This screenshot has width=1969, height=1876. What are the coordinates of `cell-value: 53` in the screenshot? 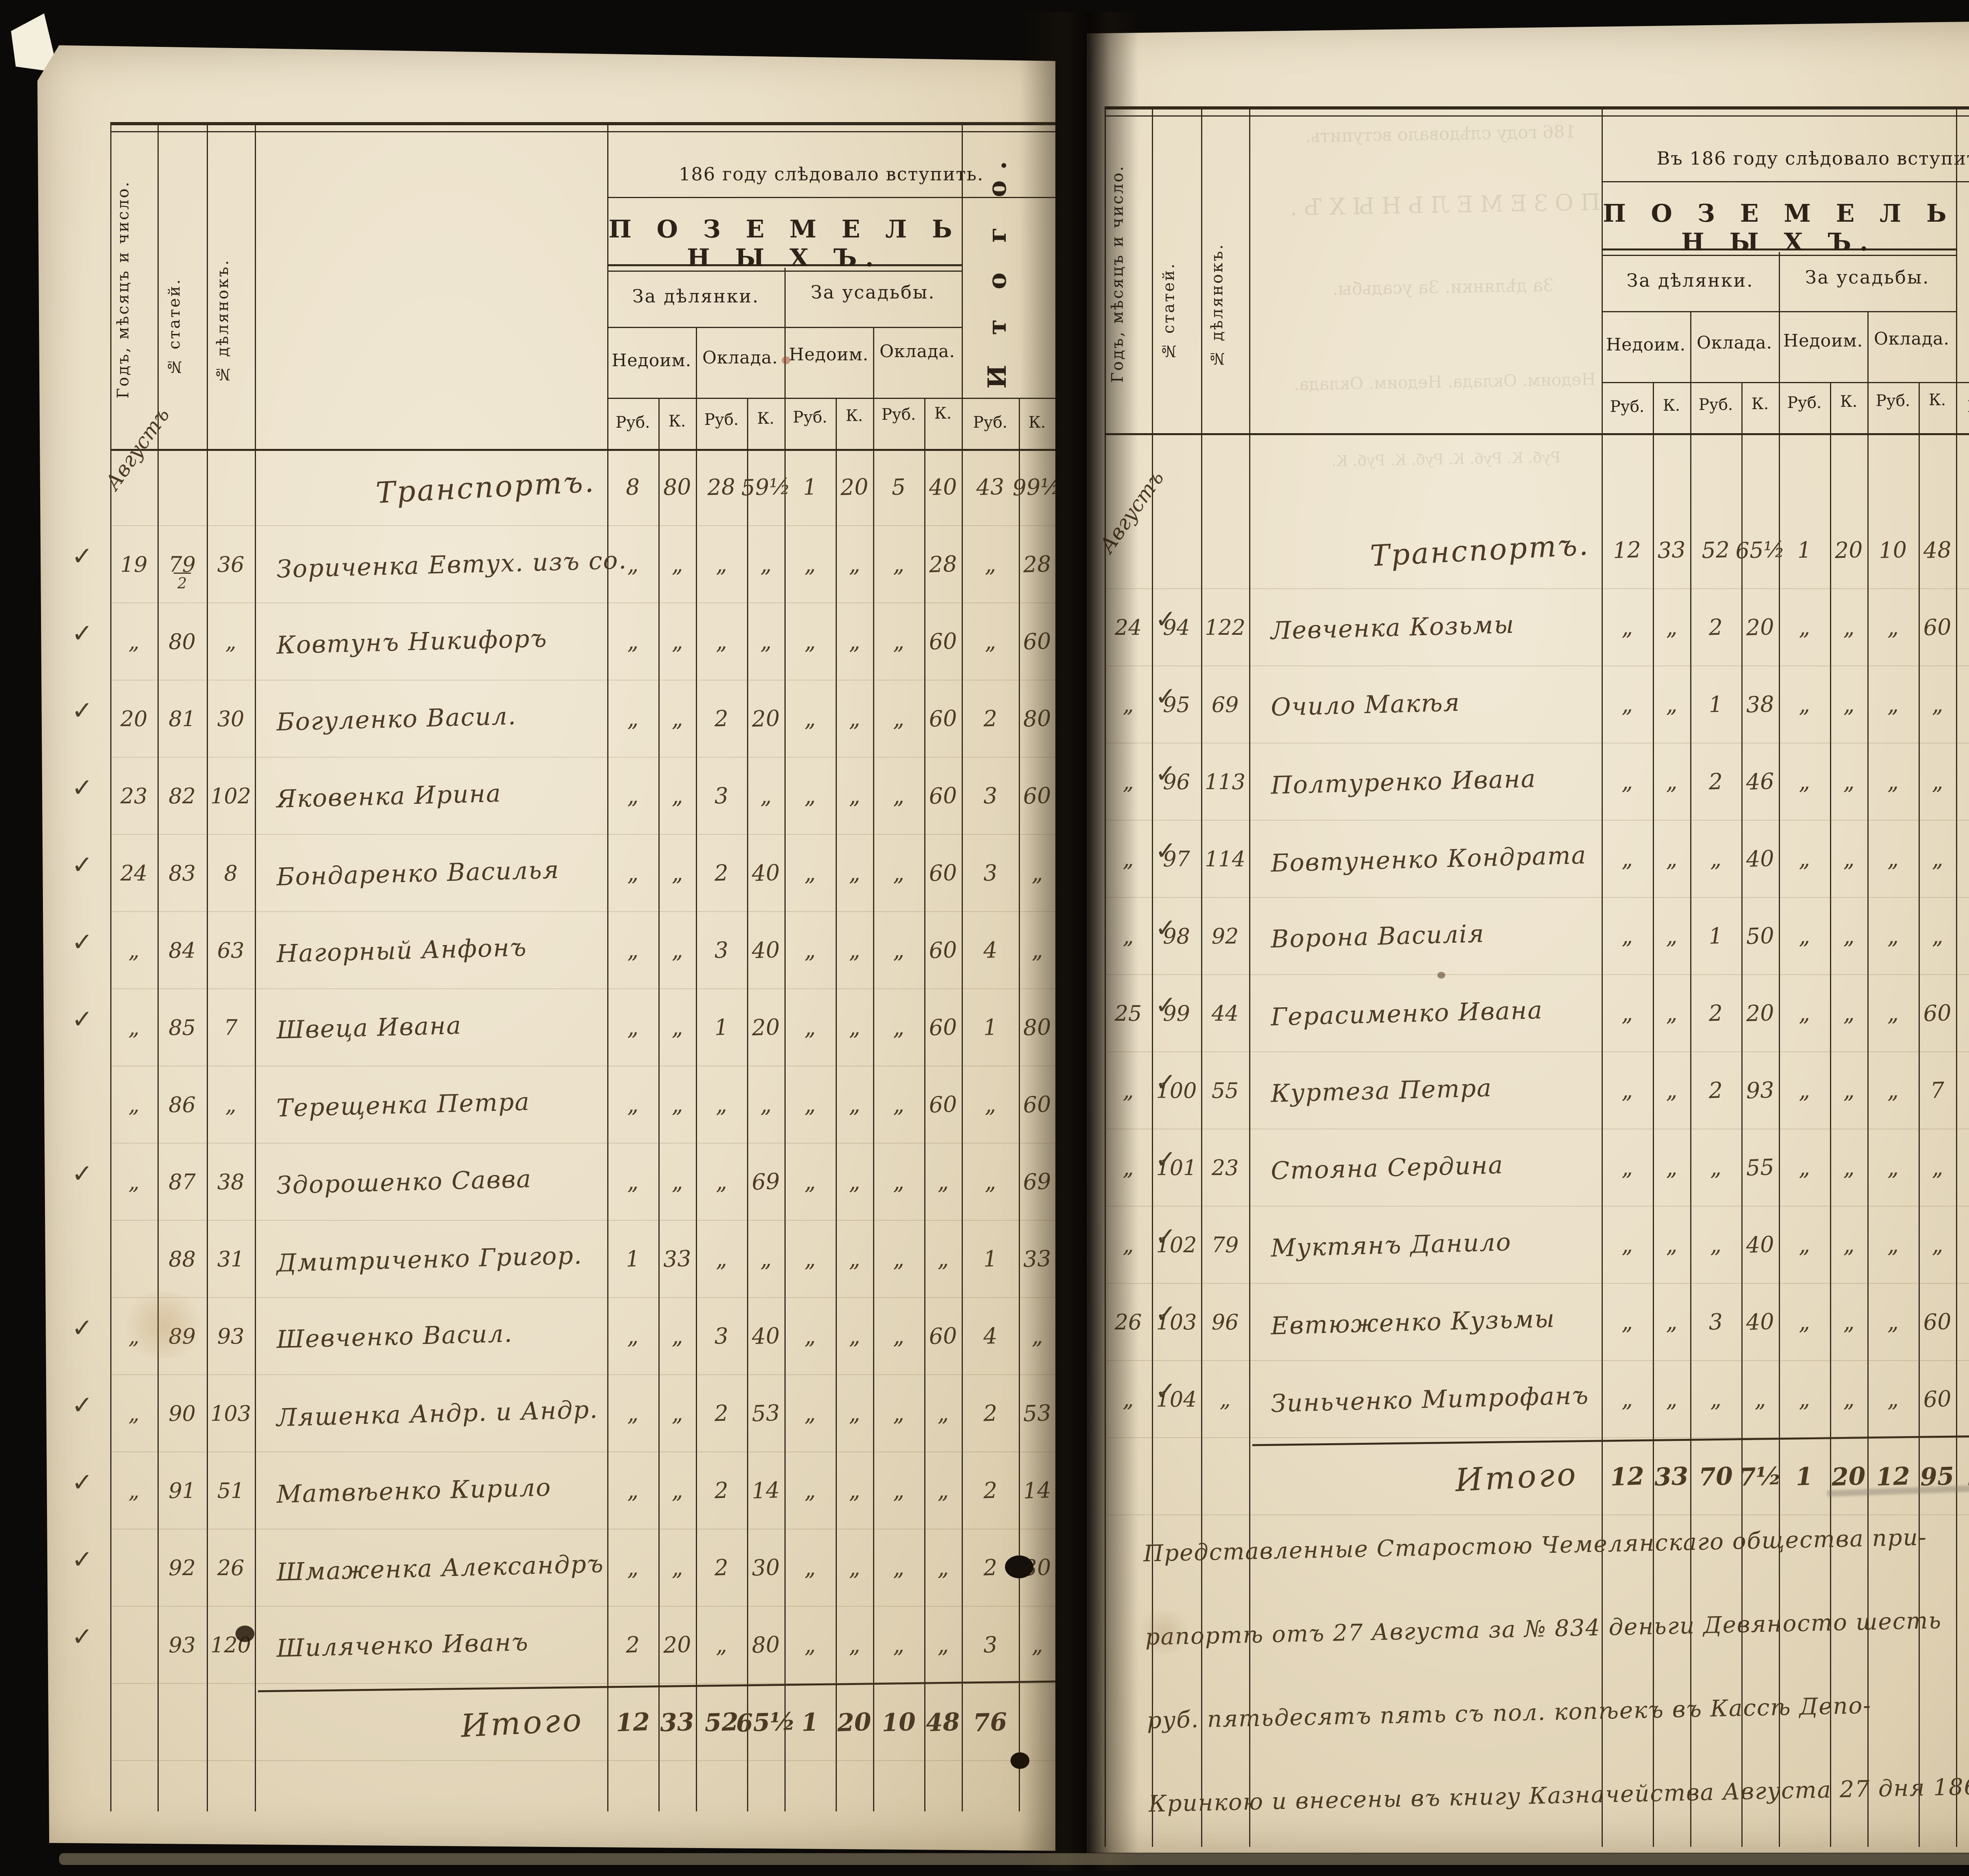 It's located at (1037, 1413).